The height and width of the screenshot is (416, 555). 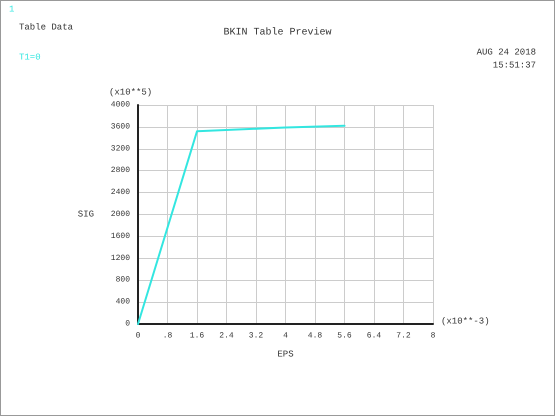 What do you see at coordinates (197, 336) in the screenshot?
I see `x-tick-label: 1.6` at bounding box center [197, 336].